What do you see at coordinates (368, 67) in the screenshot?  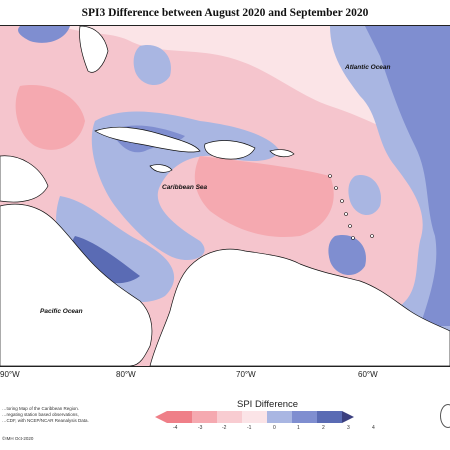 I see `atlantic-ocean-label: Atlantic Ocean` at bounding box center [368, 67].